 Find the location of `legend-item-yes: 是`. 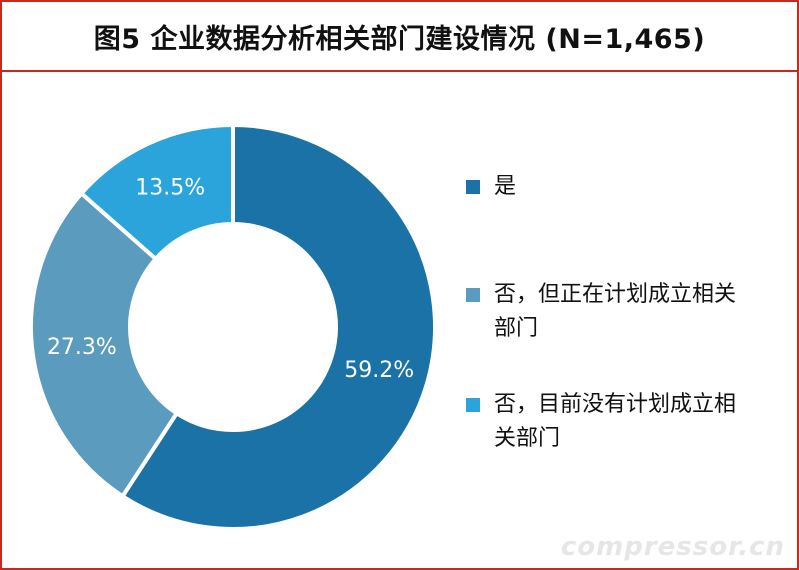

legend-item-yes: 是 is located at coordinates (605, 187).